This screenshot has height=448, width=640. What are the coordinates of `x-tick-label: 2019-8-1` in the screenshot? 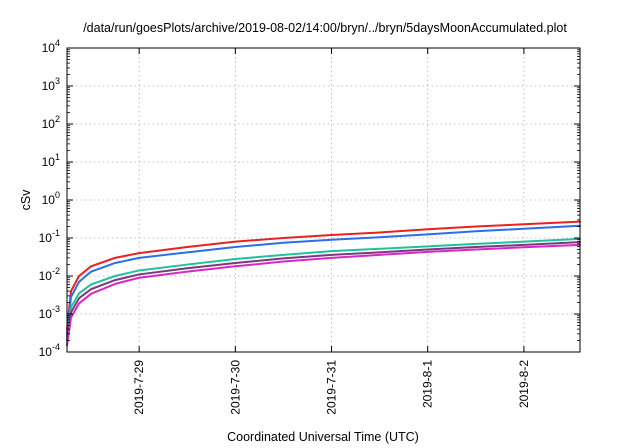 It's located at (428, 384).